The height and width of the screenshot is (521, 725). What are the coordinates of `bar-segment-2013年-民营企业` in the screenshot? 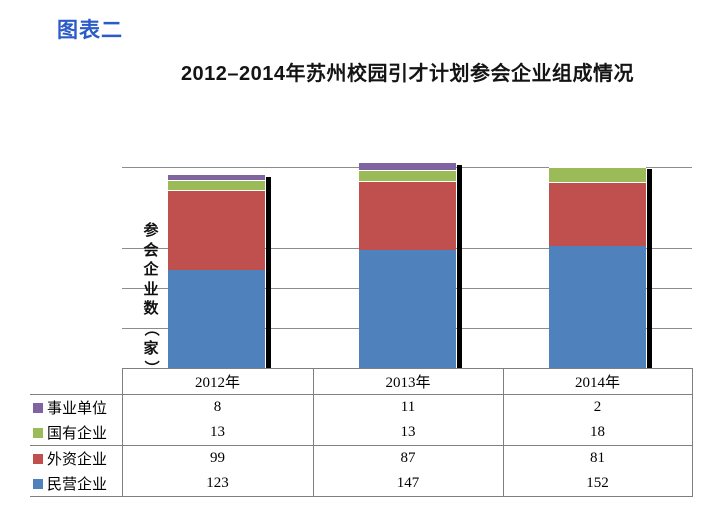 It's located at (407, 309).